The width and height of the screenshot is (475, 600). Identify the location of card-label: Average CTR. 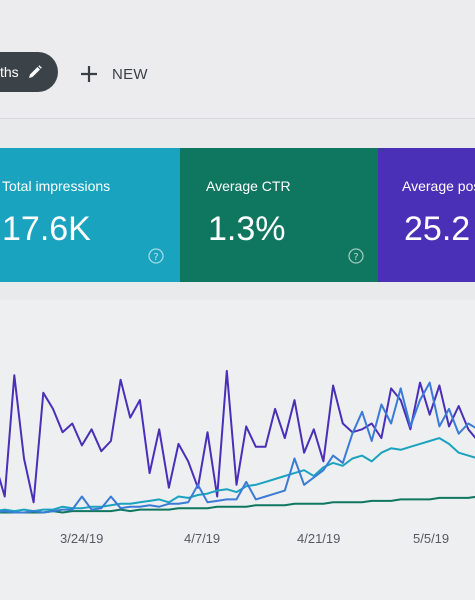
(248, 186).